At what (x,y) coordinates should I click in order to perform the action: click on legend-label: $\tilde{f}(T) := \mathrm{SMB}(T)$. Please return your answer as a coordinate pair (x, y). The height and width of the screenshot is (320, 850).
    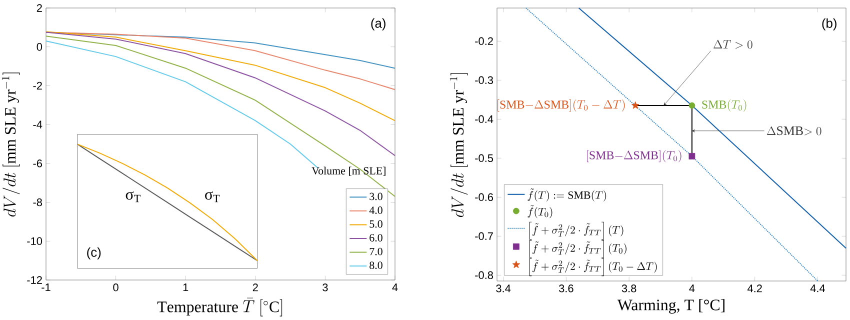
    Looking at the image, I should click on (567, 195).